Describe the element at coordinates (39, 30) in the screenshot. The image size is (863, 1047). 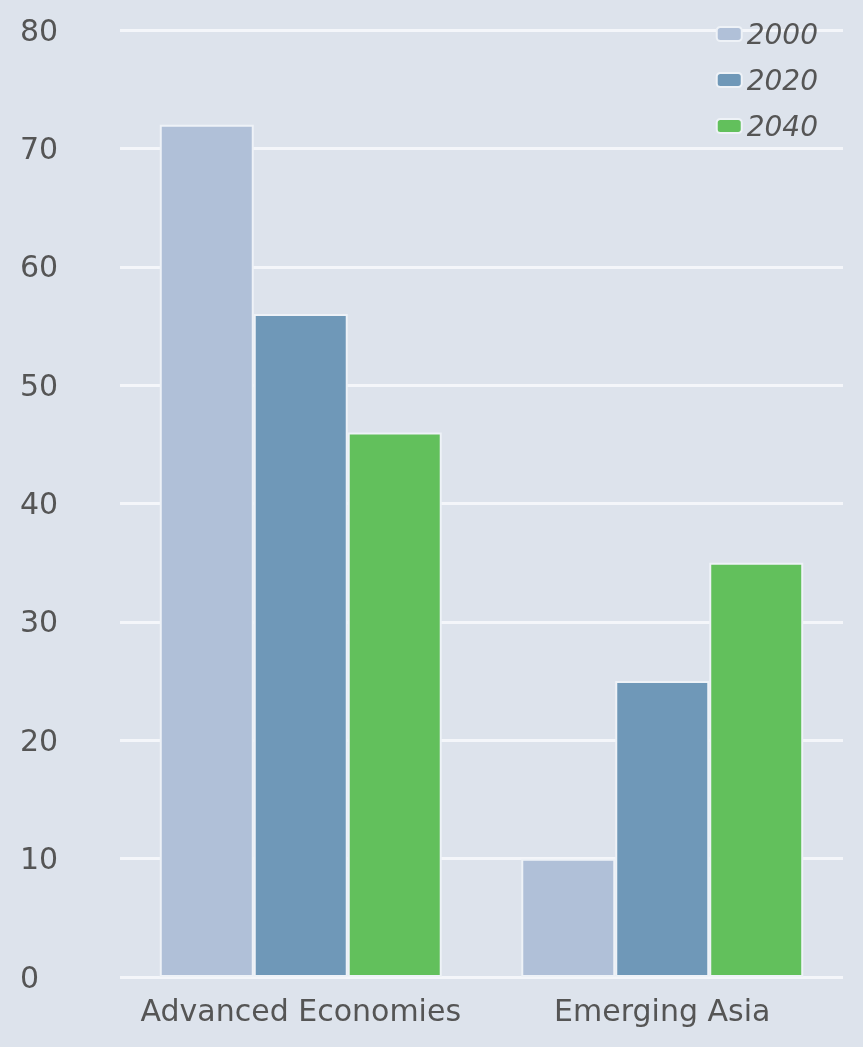
I see `y-tick-label: 80` at that location.